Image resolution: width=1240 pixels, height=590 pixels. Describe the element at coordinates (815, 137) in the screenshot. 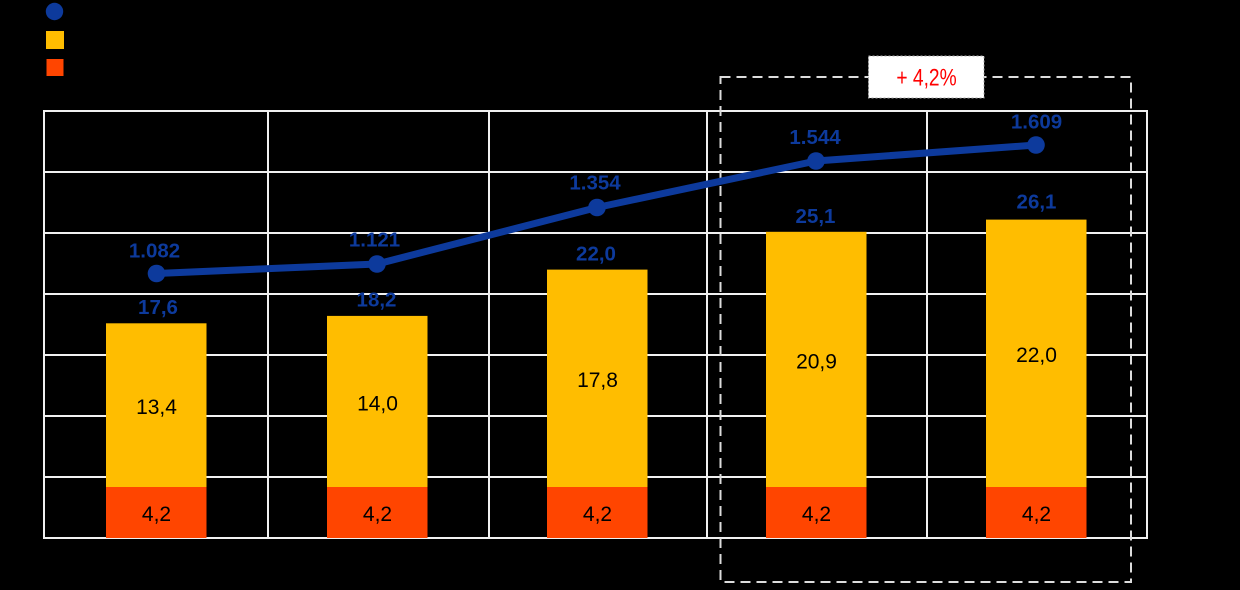

I see `svg-text: 1.544` at that location.